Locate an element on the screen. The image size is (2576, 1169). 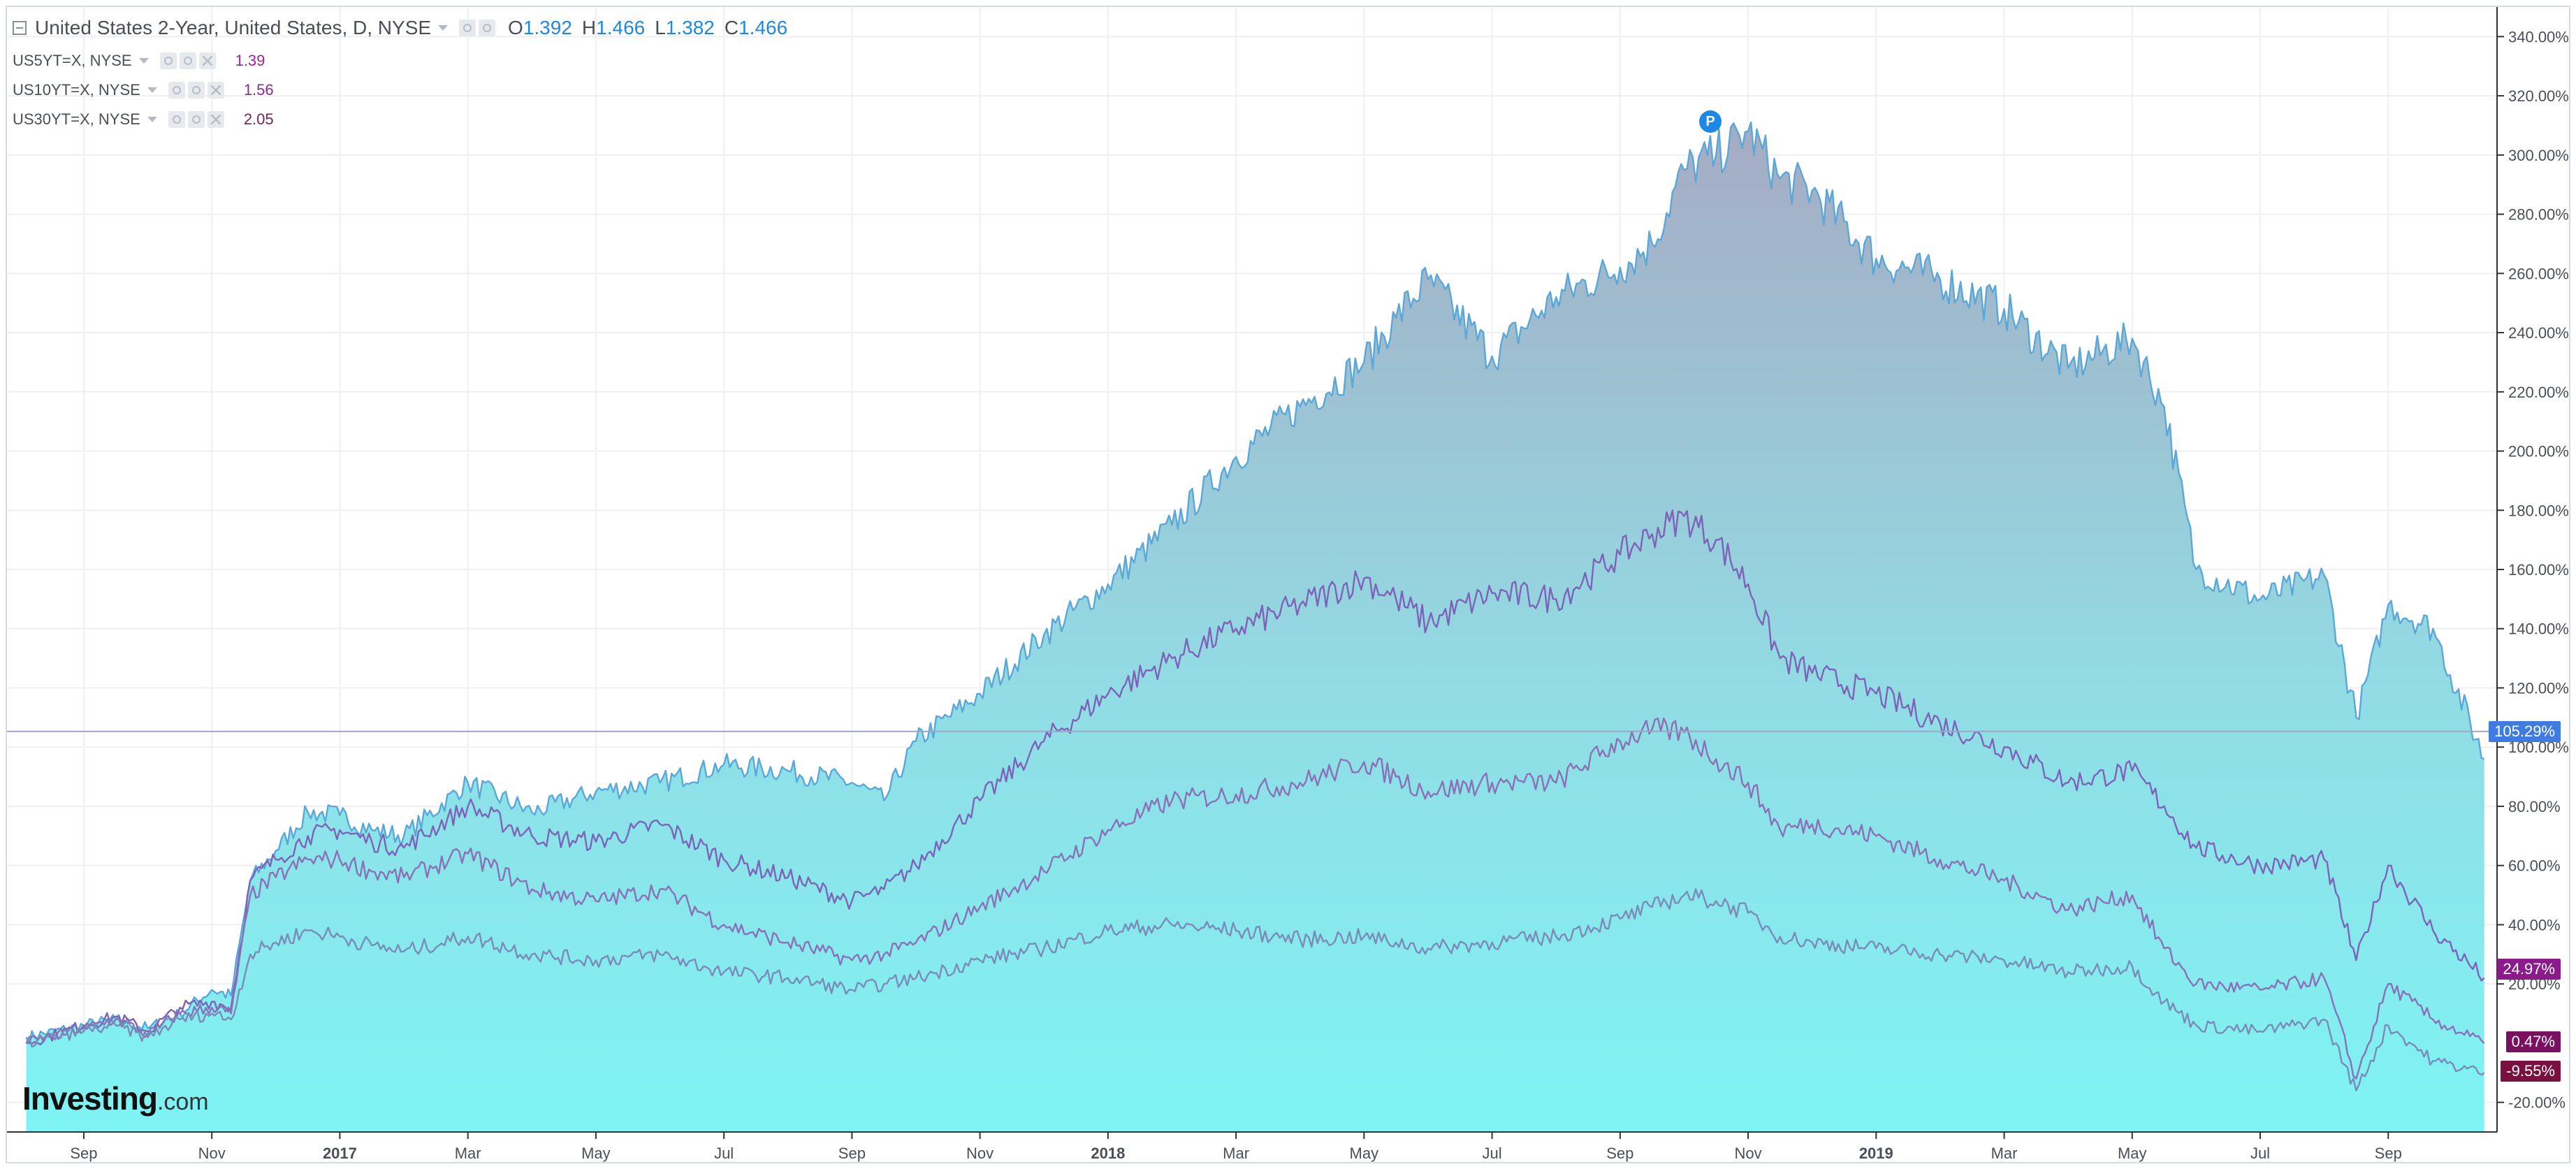
y-tick-label: 180.00% is located at coordinates (2538, 511).